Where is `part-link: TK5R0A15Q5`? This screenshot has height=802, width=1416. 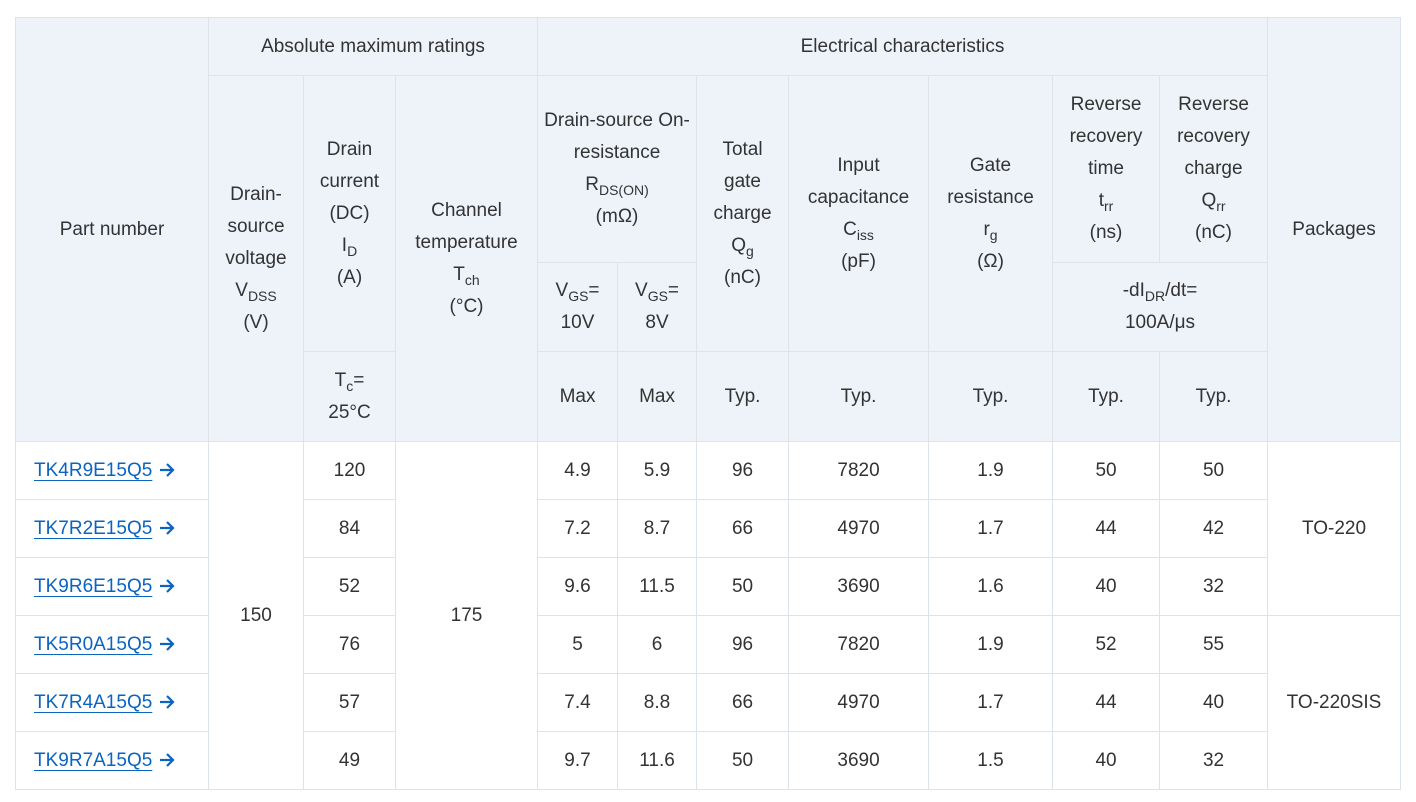 part-link: TK5R0A15Q5 is located at coordinates (105, 644).